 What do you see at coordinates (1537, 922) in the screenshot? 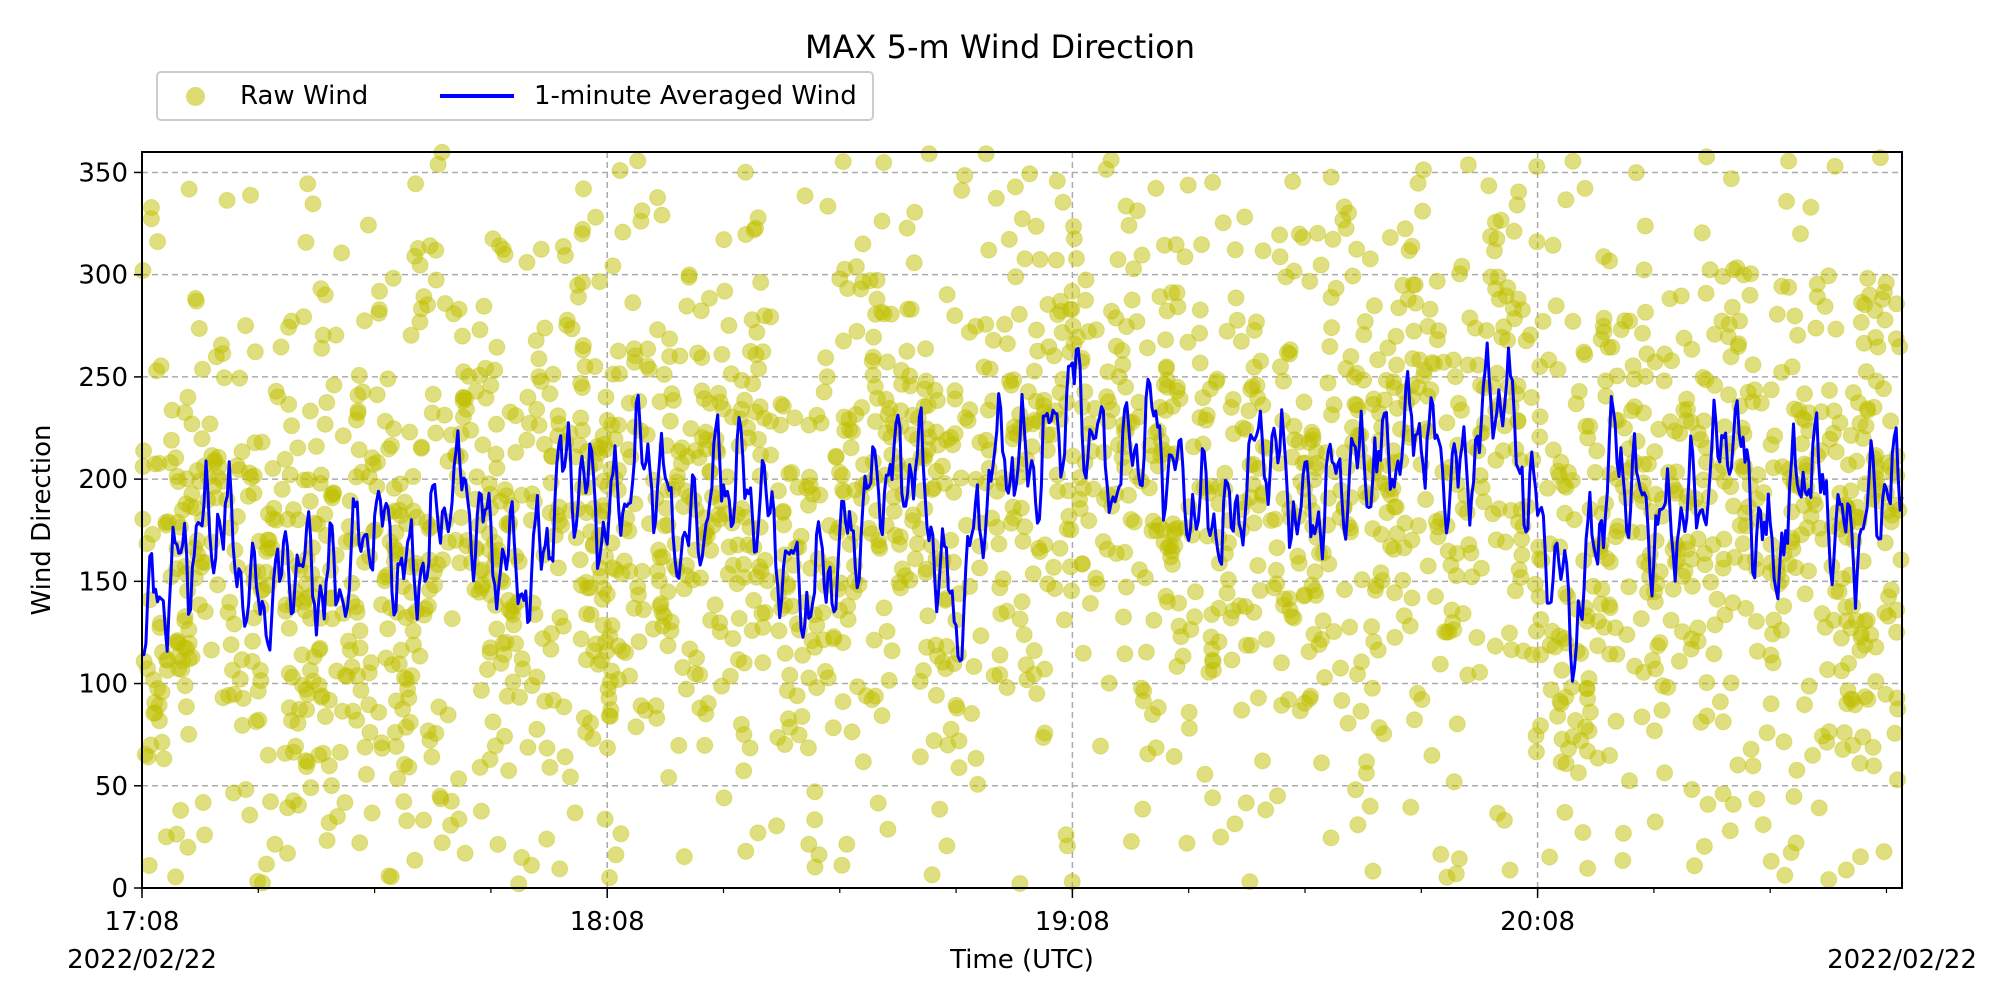
I see `x-tick-label: 20:08` at bounding box center [1537, 922].